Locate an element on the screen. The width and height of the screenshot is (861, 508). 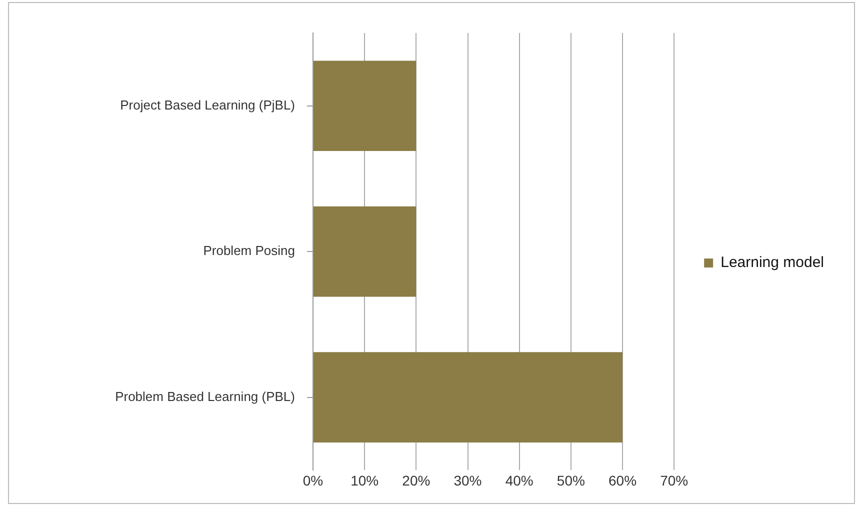
x-tick-label: 10% is located at coordinates (364, 480).